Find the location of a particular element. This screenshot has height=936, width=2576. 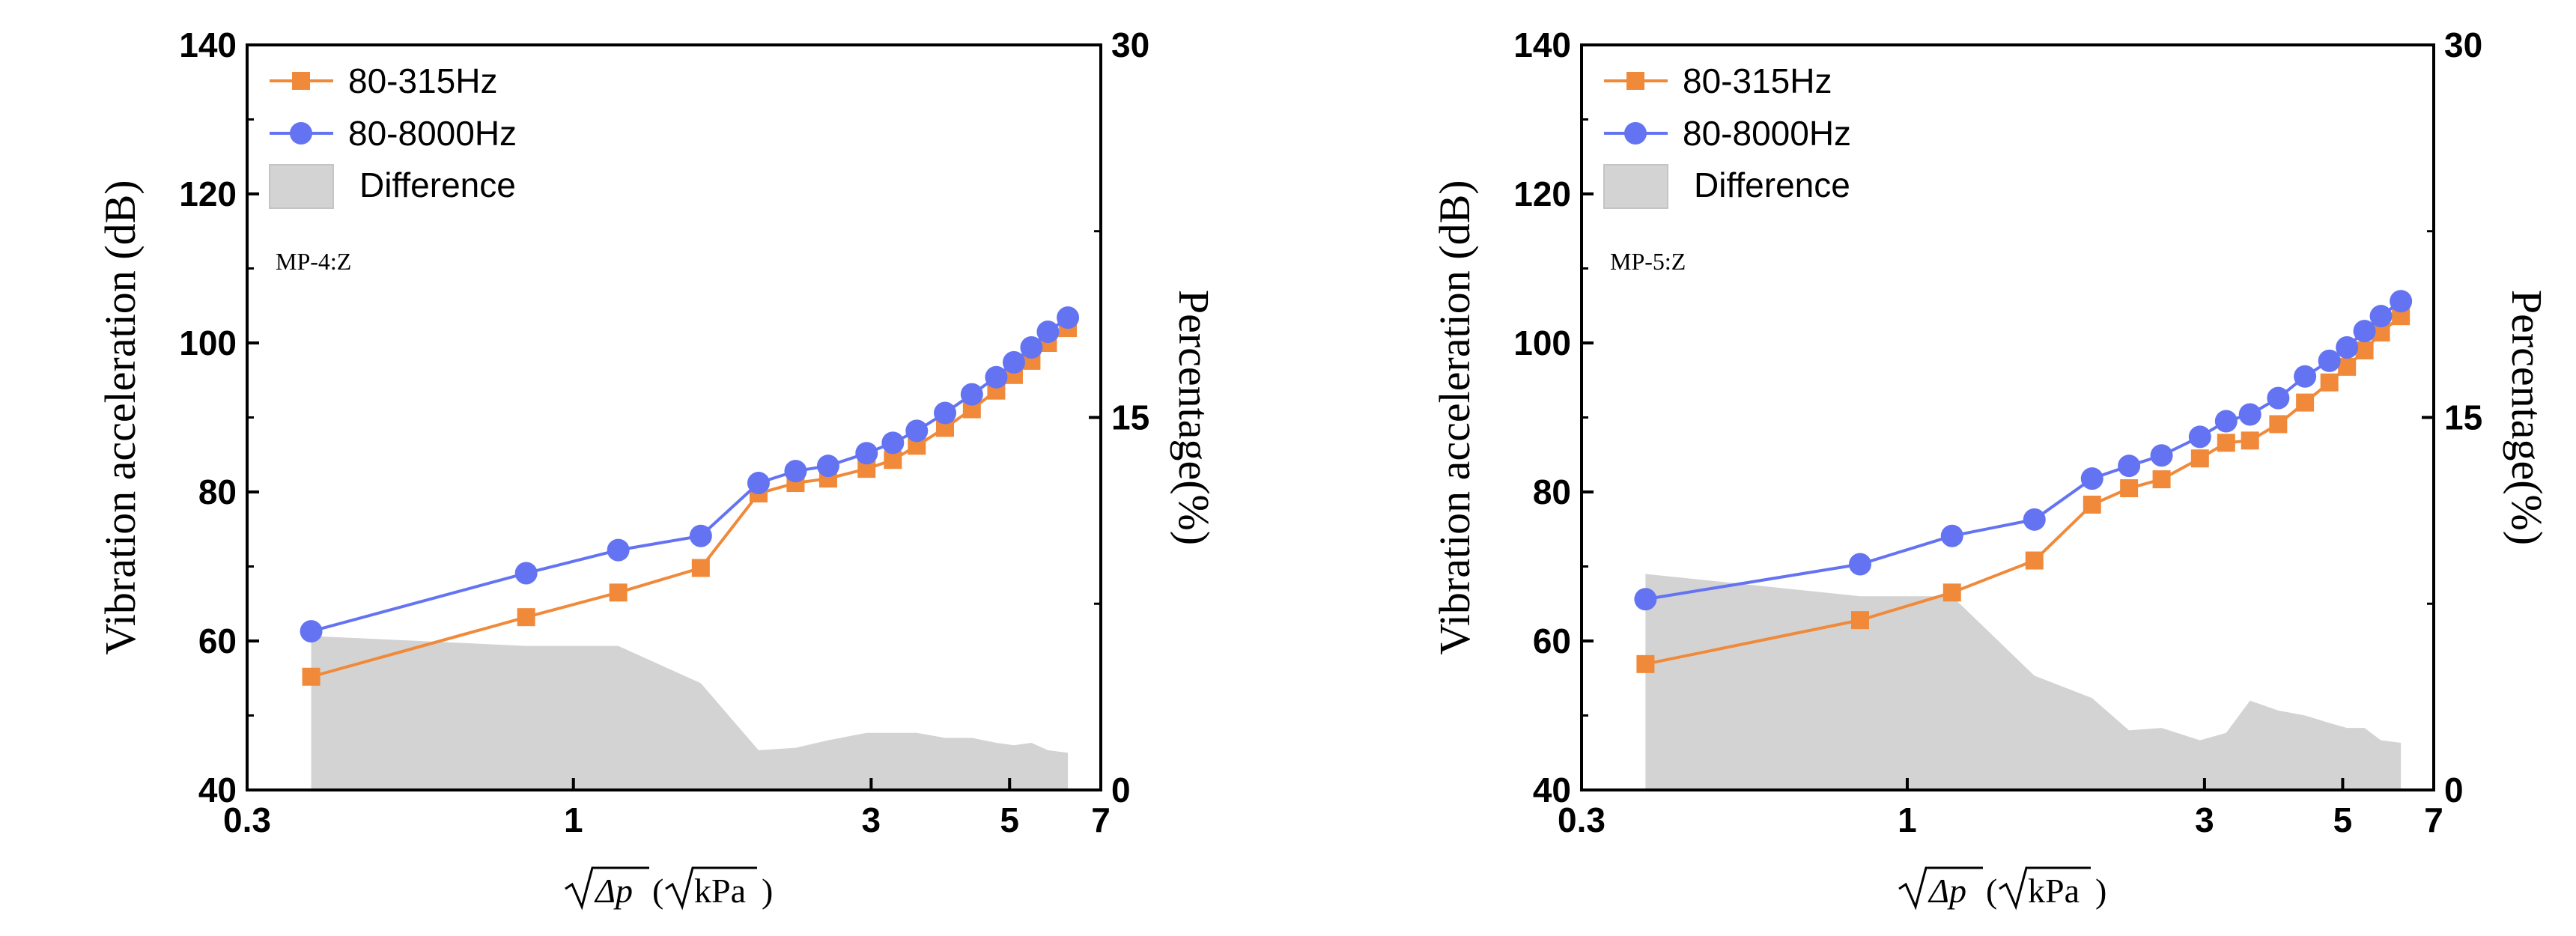

y2-tick-label: 15 is located at coordinates (1130, 417).